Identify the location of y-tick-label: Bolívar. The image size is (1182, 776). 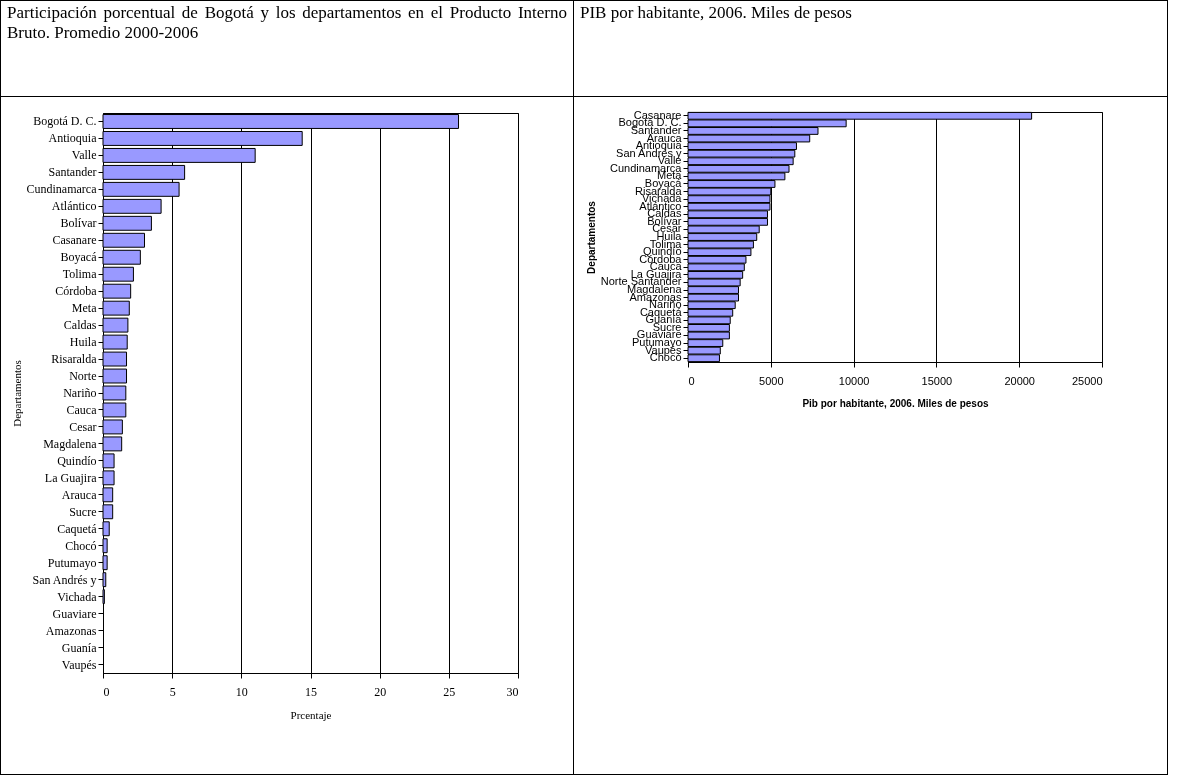
(78, 223).